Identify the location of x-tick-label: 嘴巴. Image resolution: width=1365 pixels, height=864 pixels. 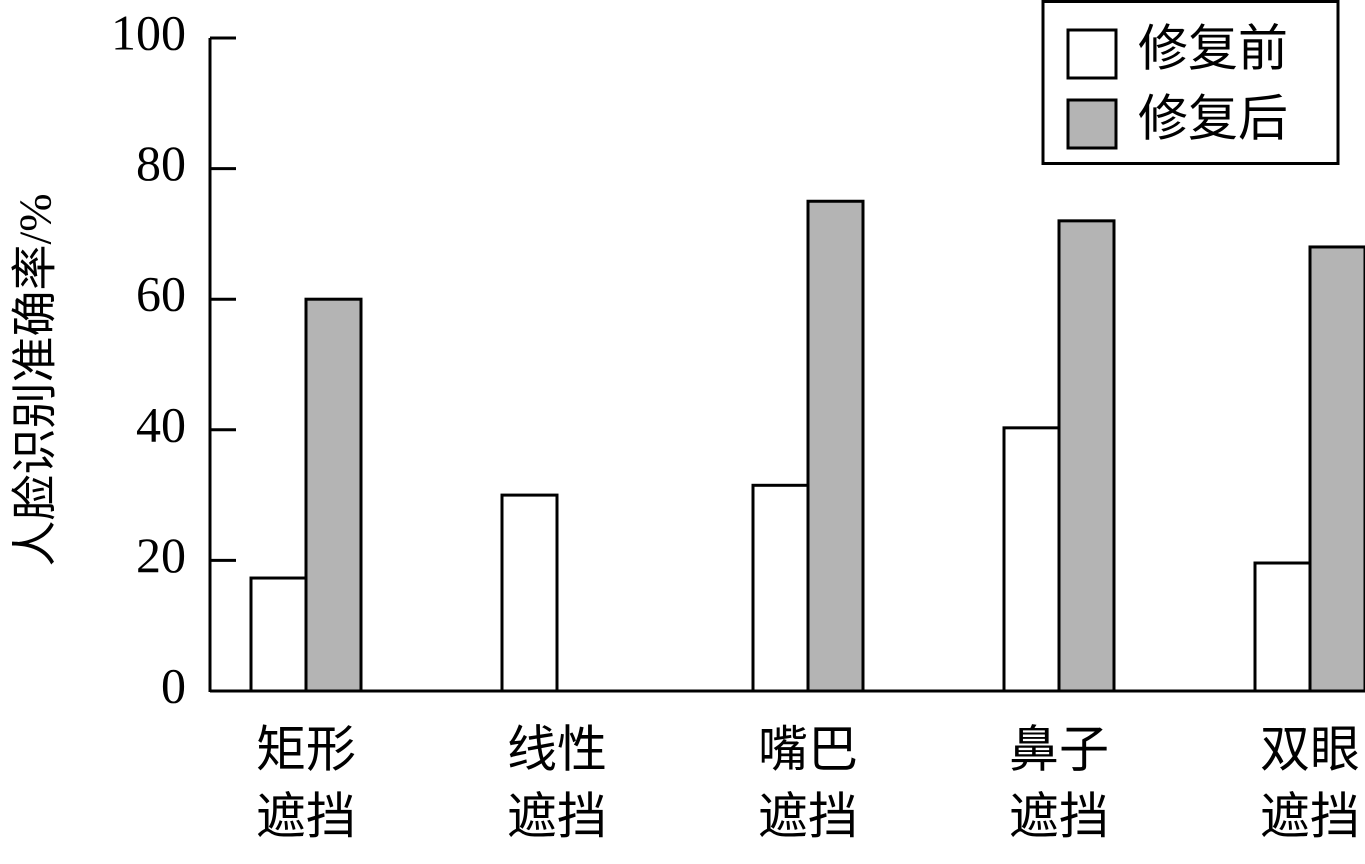
(808, 749).